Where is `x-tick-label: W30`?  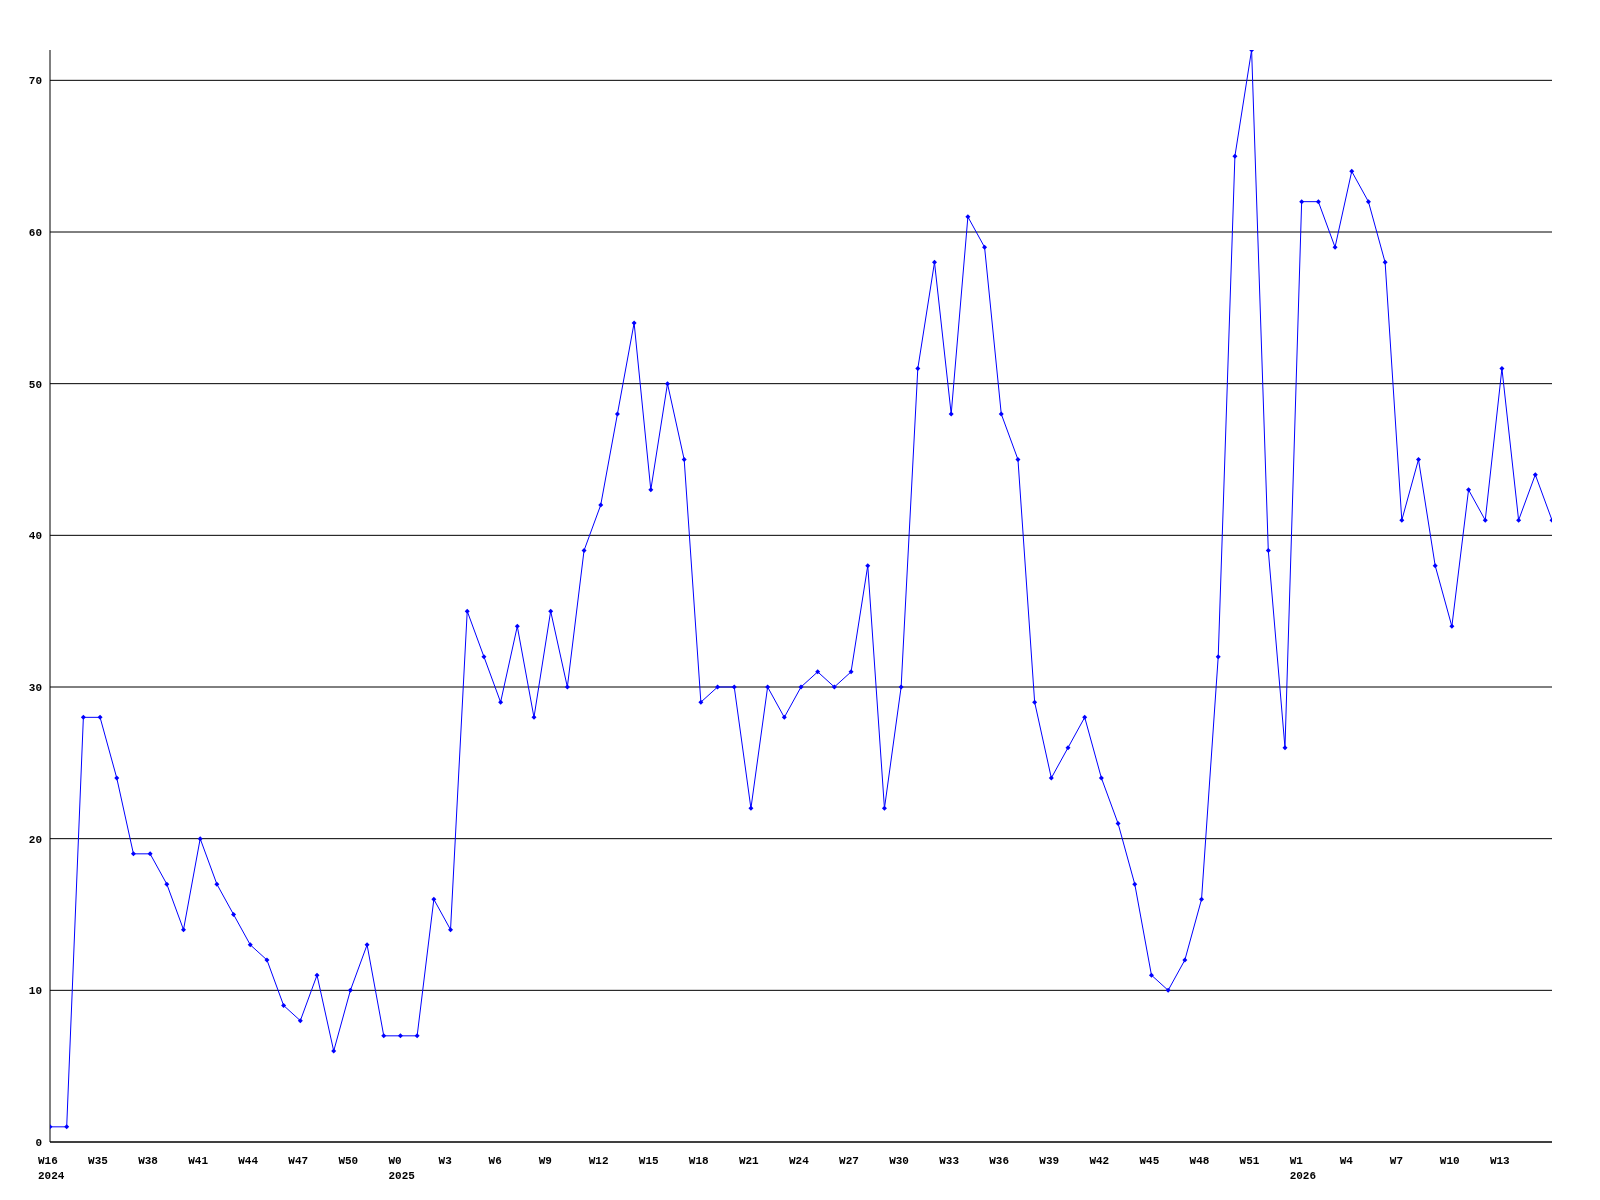
x-tick-label: W30 is located at coordinates (899, 1161).